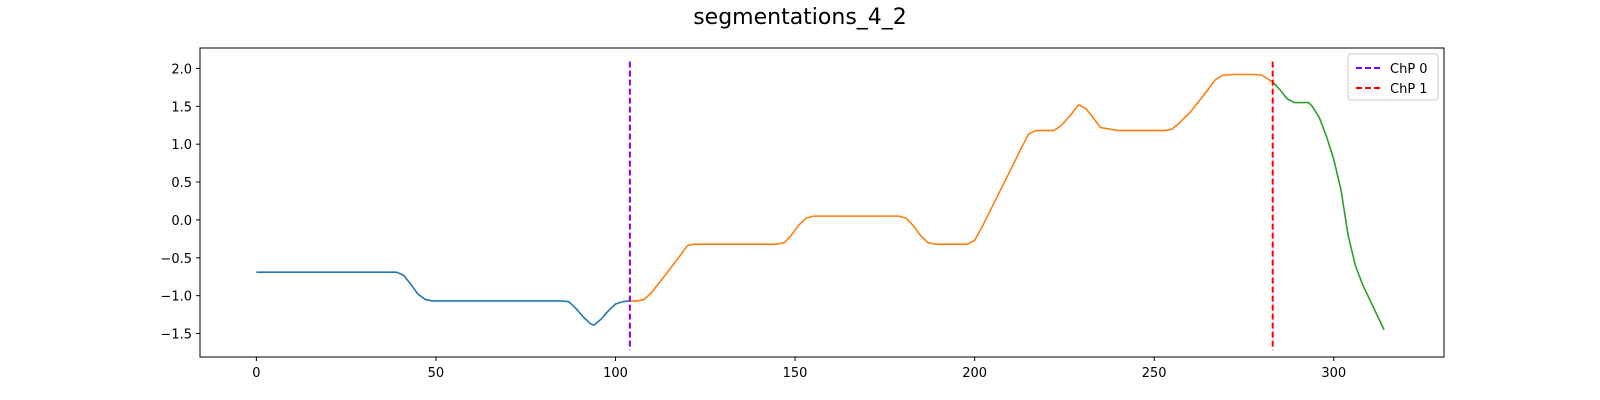 Image resolution: width=1600 pixels, height=400 pixels. Describe the element at coordinates (181, 145) in the screenshot. I see `y-tick-label: 1.0` at that location.